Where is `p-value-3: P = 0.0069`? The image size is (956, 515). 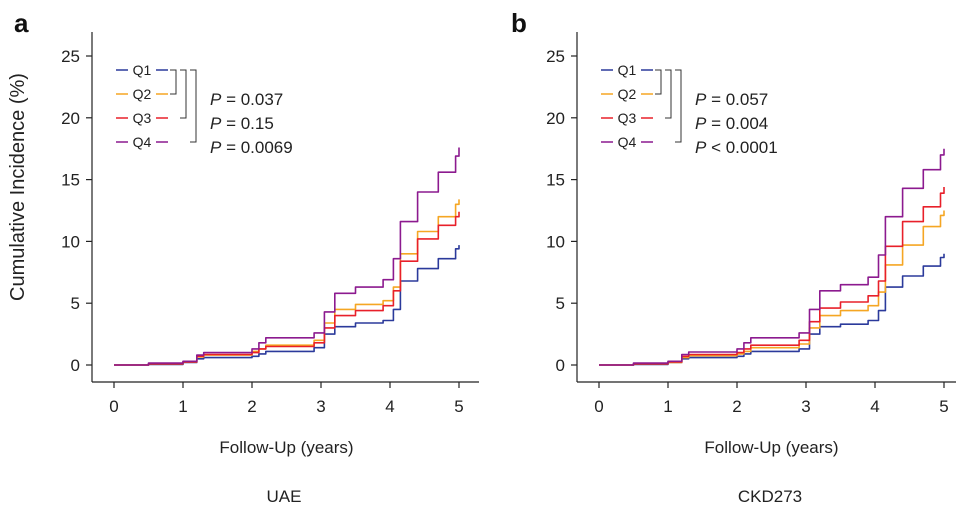 p-value-3: P = 0.0069 is located at coordinates (251, 147).